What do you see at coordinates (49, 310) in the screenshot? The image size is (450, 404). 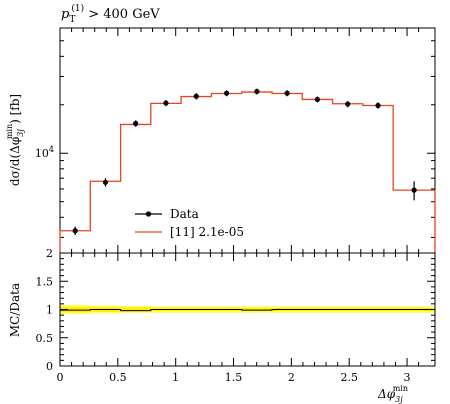 I see `ratio-ytick-label: 1` at bounding box center [49, 310].